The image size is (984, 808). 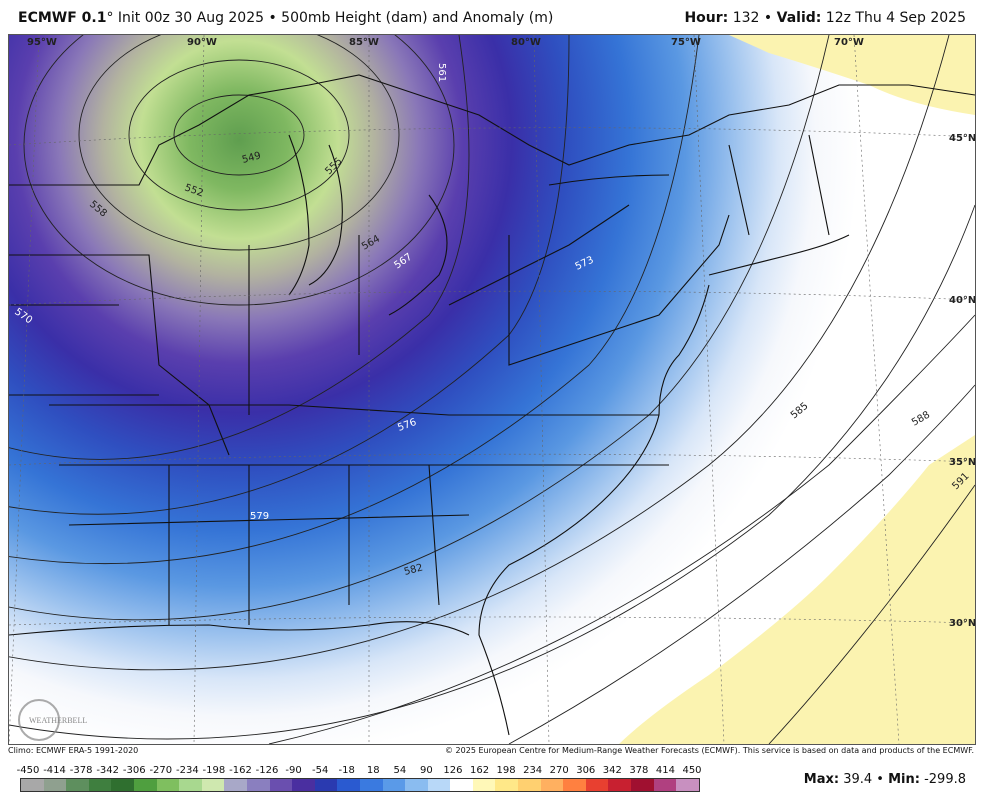 What do you see at coordinates (453, 770) in the screenshot?
I see `scale-tick-label: 126` at bounding box center [453, 770].